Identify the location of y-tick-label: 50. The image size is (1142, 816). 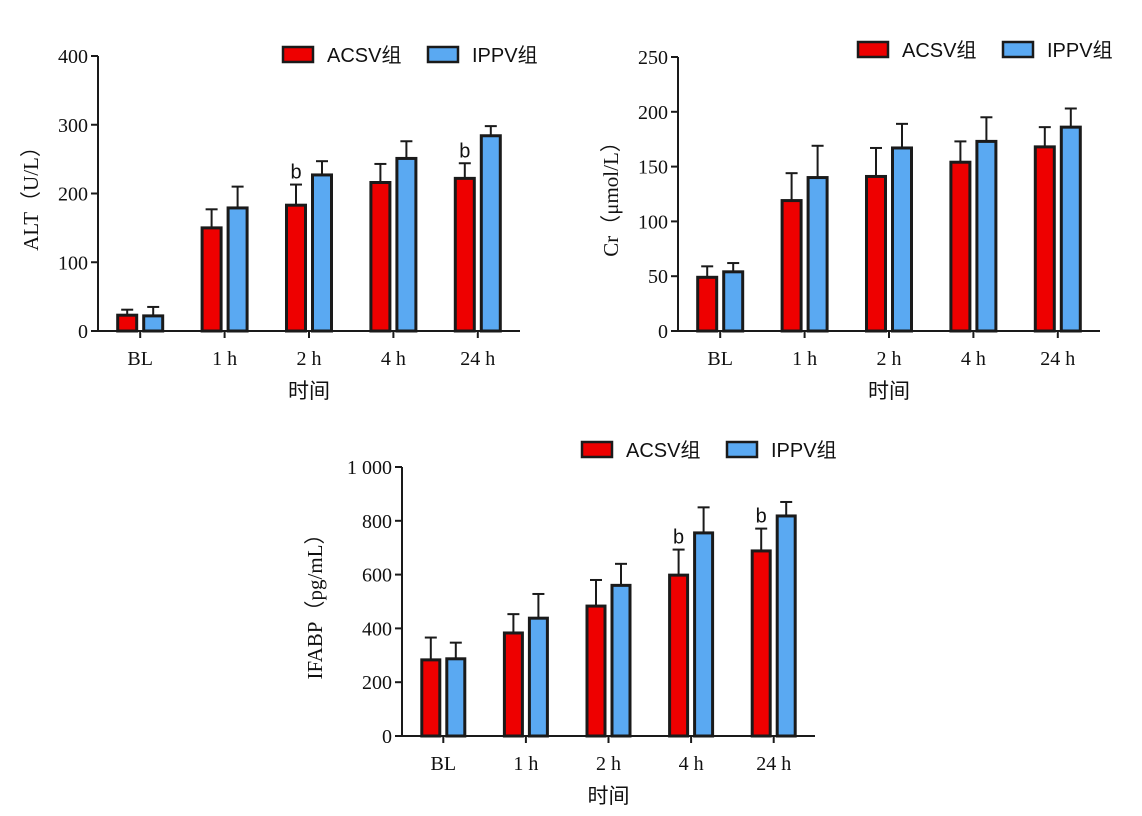
(658, 277).